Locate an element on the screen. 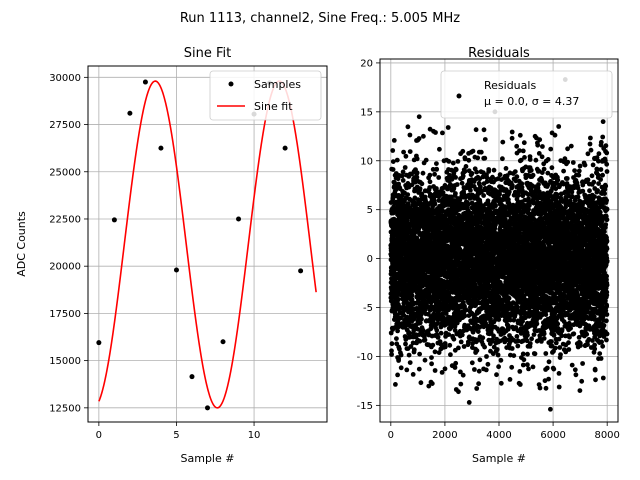 The image size is (640, 480). sine-fit-legend: Samples Sine fit is located at coordinates (265, 95).